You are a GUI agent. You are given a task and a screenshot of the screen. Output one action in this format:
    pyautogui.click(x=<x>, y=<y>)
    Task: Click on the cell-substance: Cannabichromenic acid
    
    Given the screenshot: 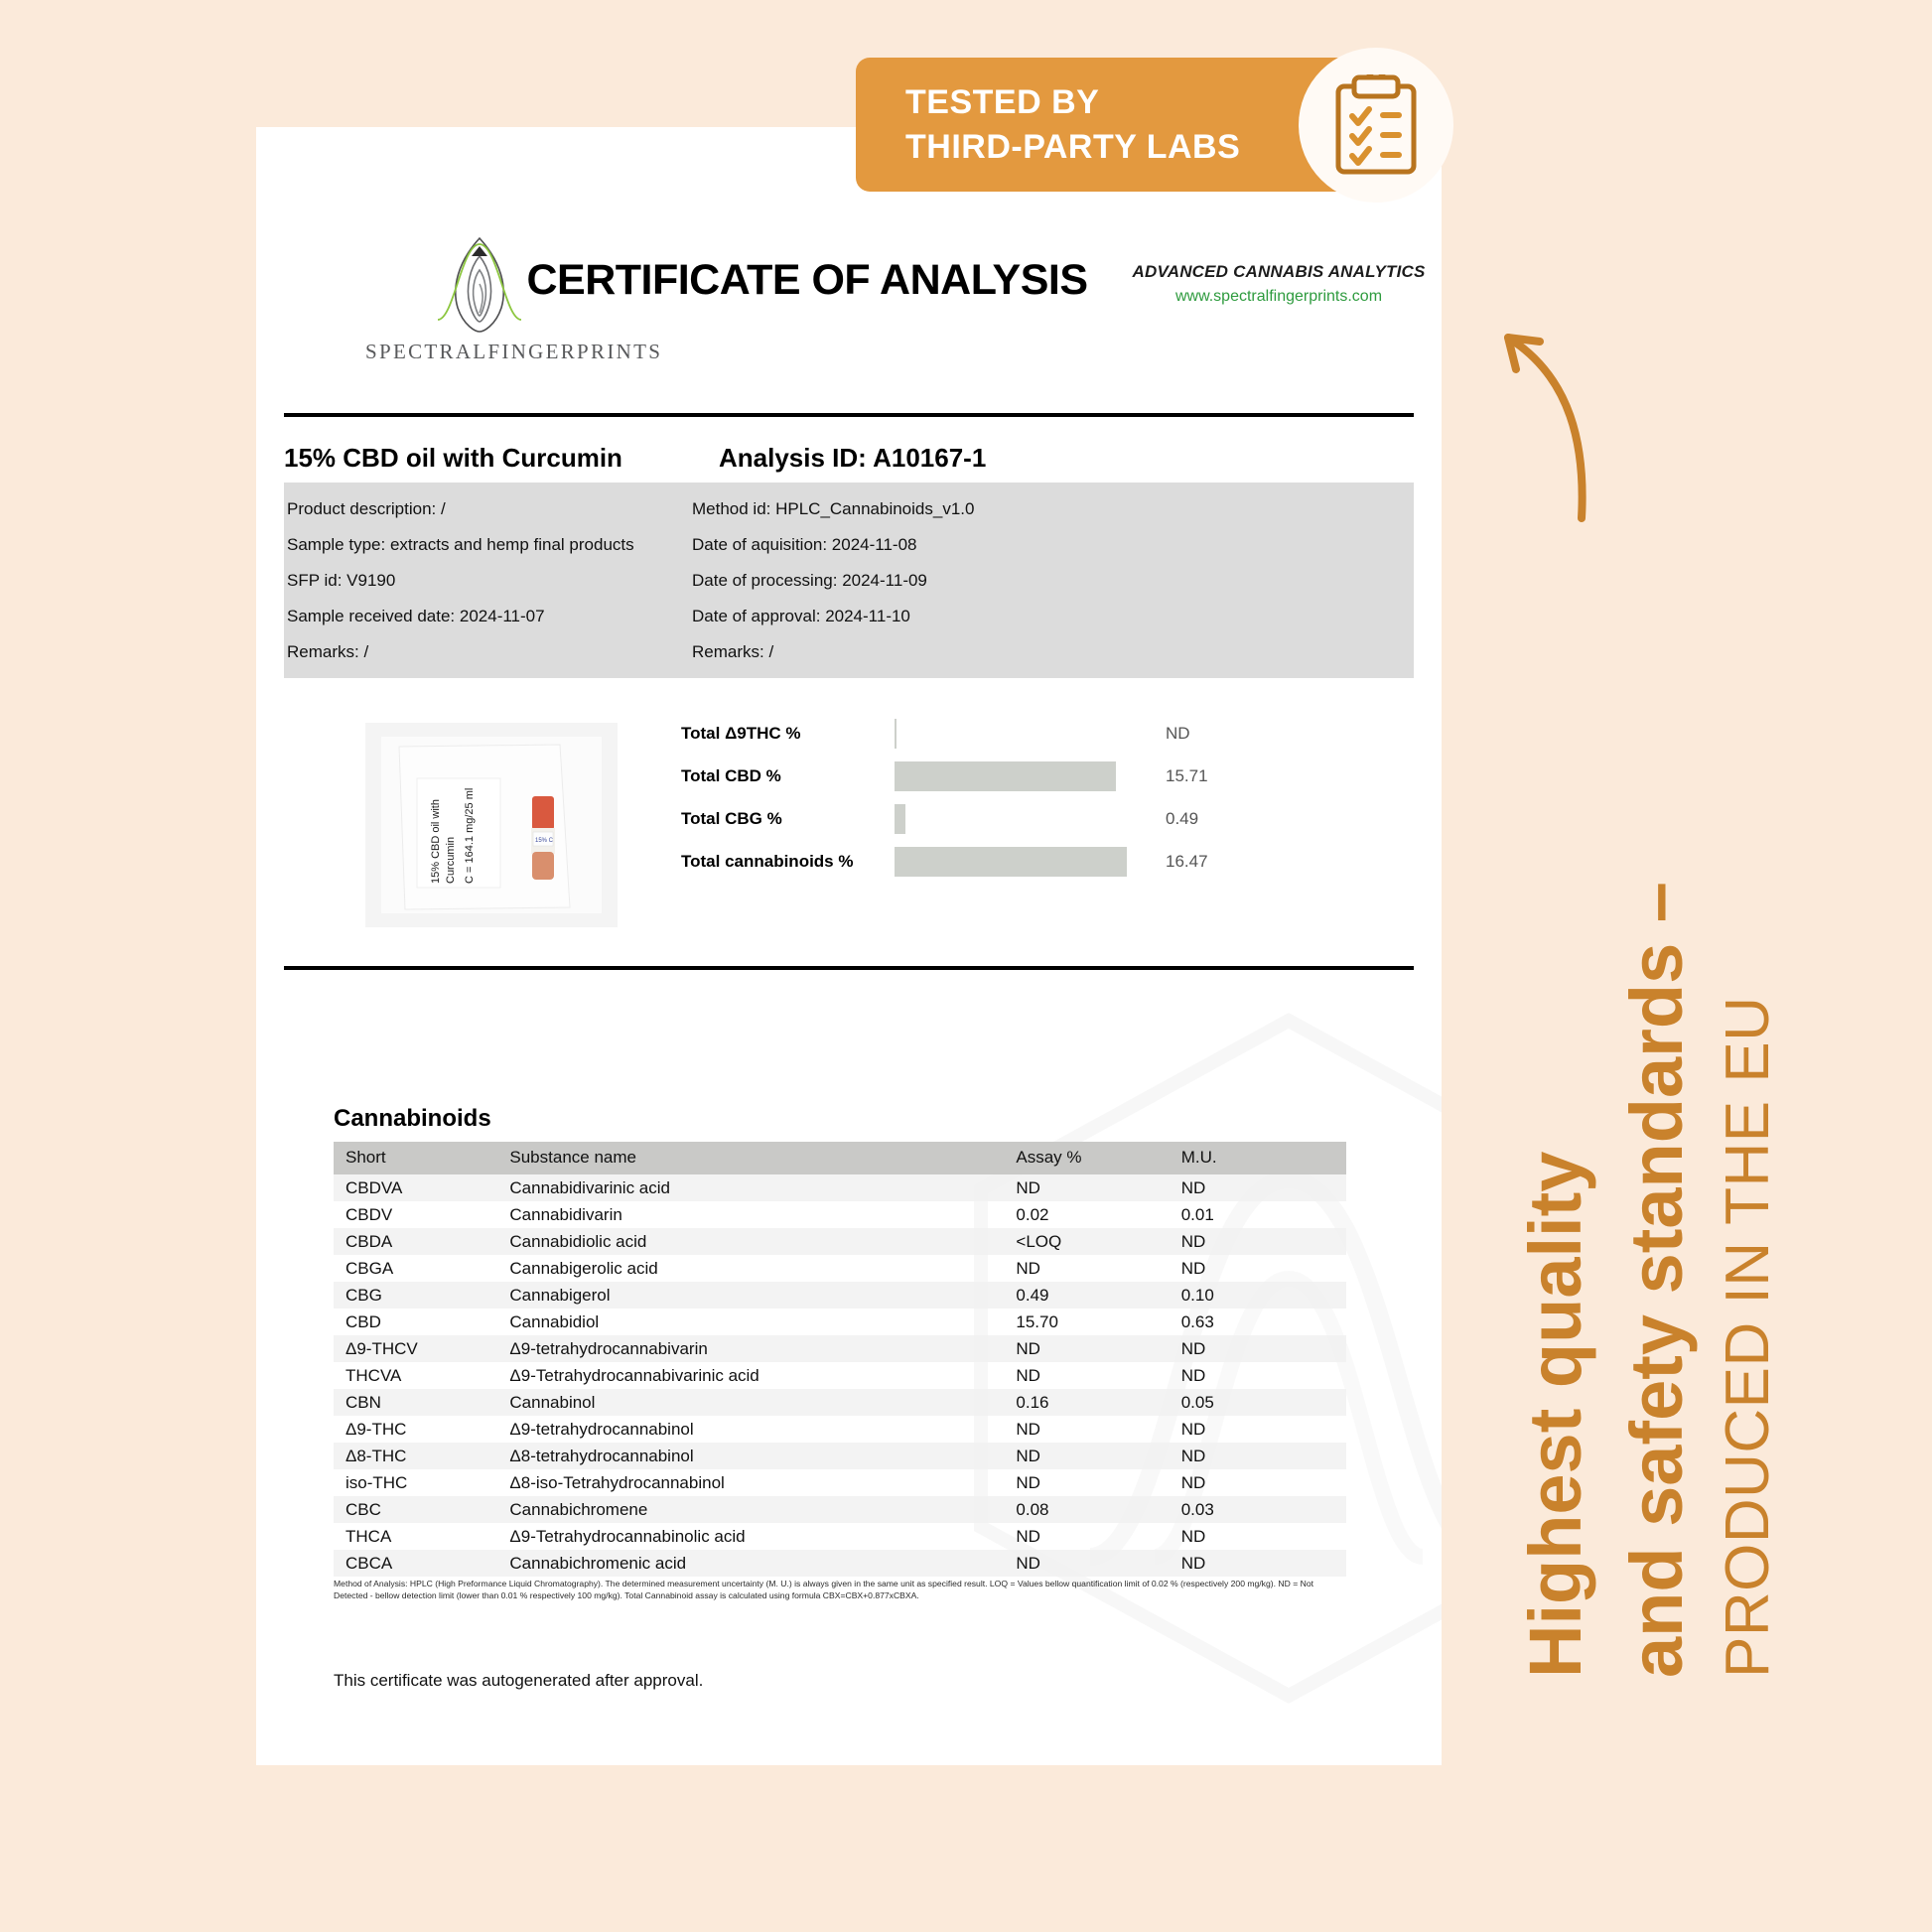 What is the action you would take?
    pyautogui.click(x=598, y=1563)
    